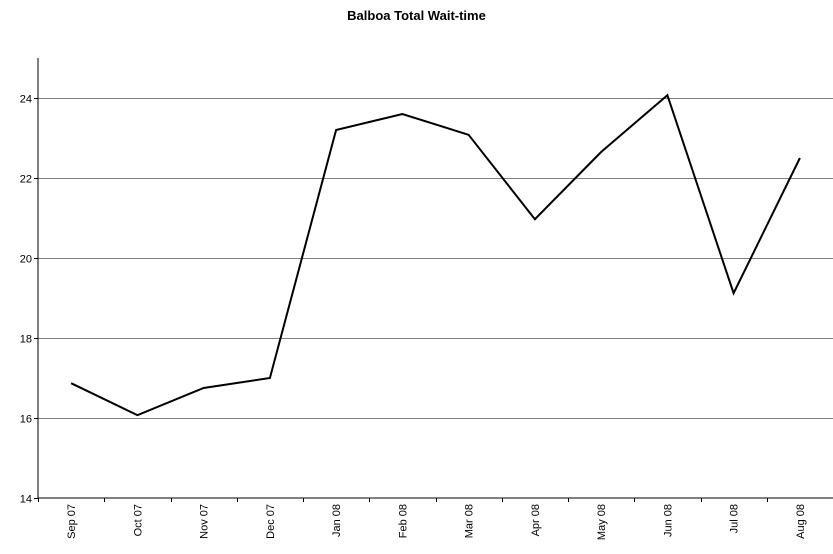 This screenshot has width=833, height=554. What do you see at coordinates (205, 521) in the screenshot?
I see `x-tick-label: Nov 07` at bounding box center [205, 521].